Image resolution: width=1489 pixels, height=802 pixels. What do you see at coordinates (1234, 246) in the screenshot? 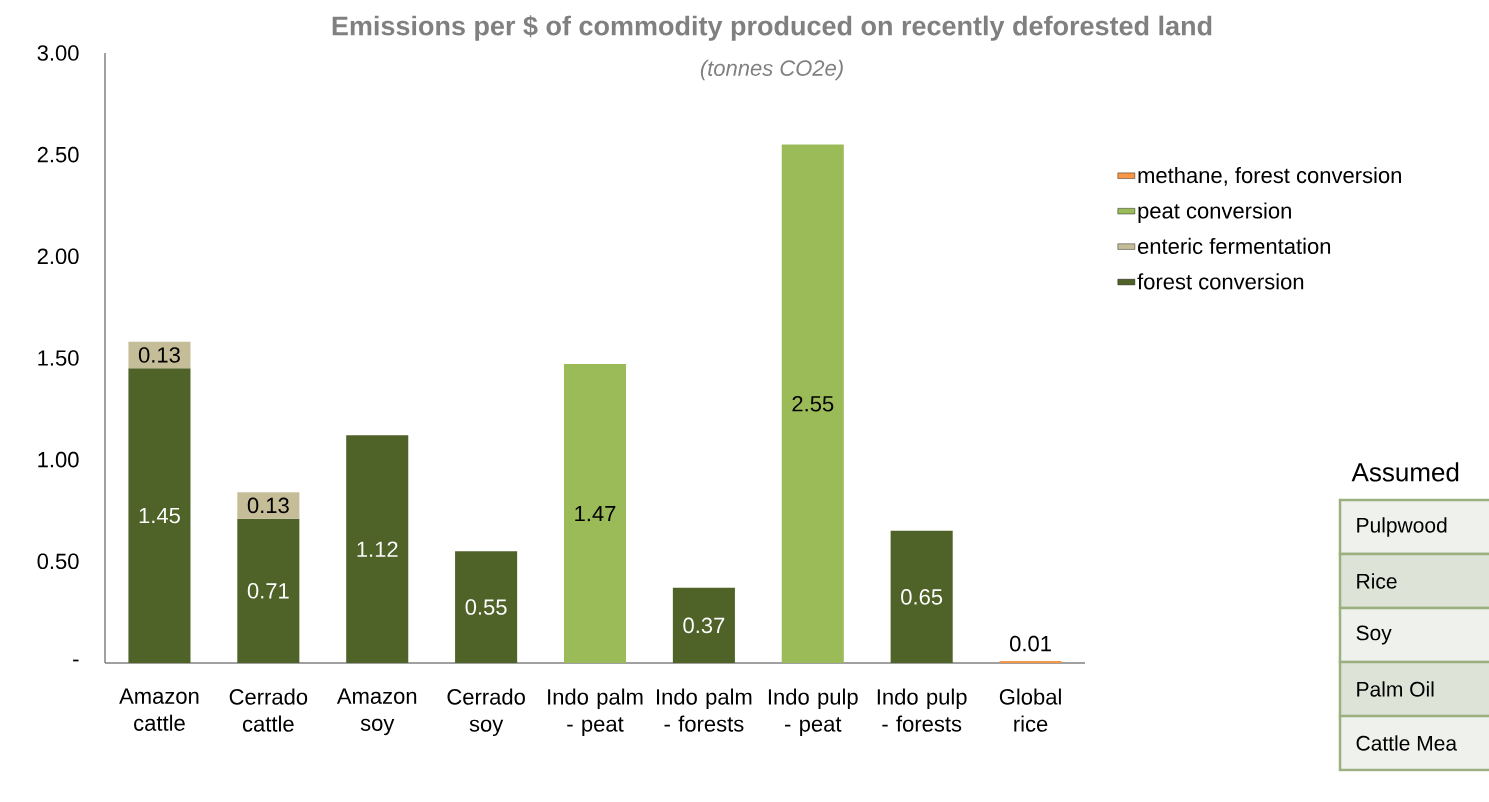
I see `legend-label: enteric fermentation` at bounding box center [1234, 246].